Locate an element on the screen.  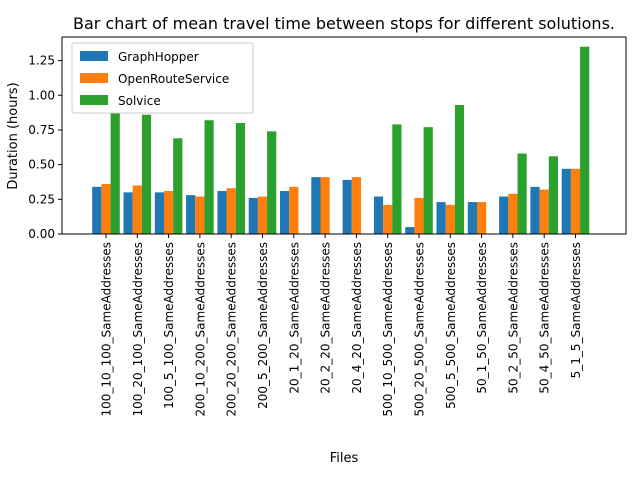
y-axis-label: Duration (hours) is located at coordinates (13, 135).